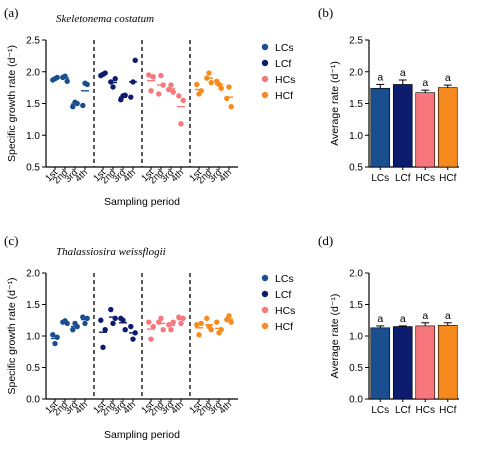 The image size is (500, 449). Describe the element at coordinates (11, 12) in the screenshot. I see `panel-label: (a)` at that location.